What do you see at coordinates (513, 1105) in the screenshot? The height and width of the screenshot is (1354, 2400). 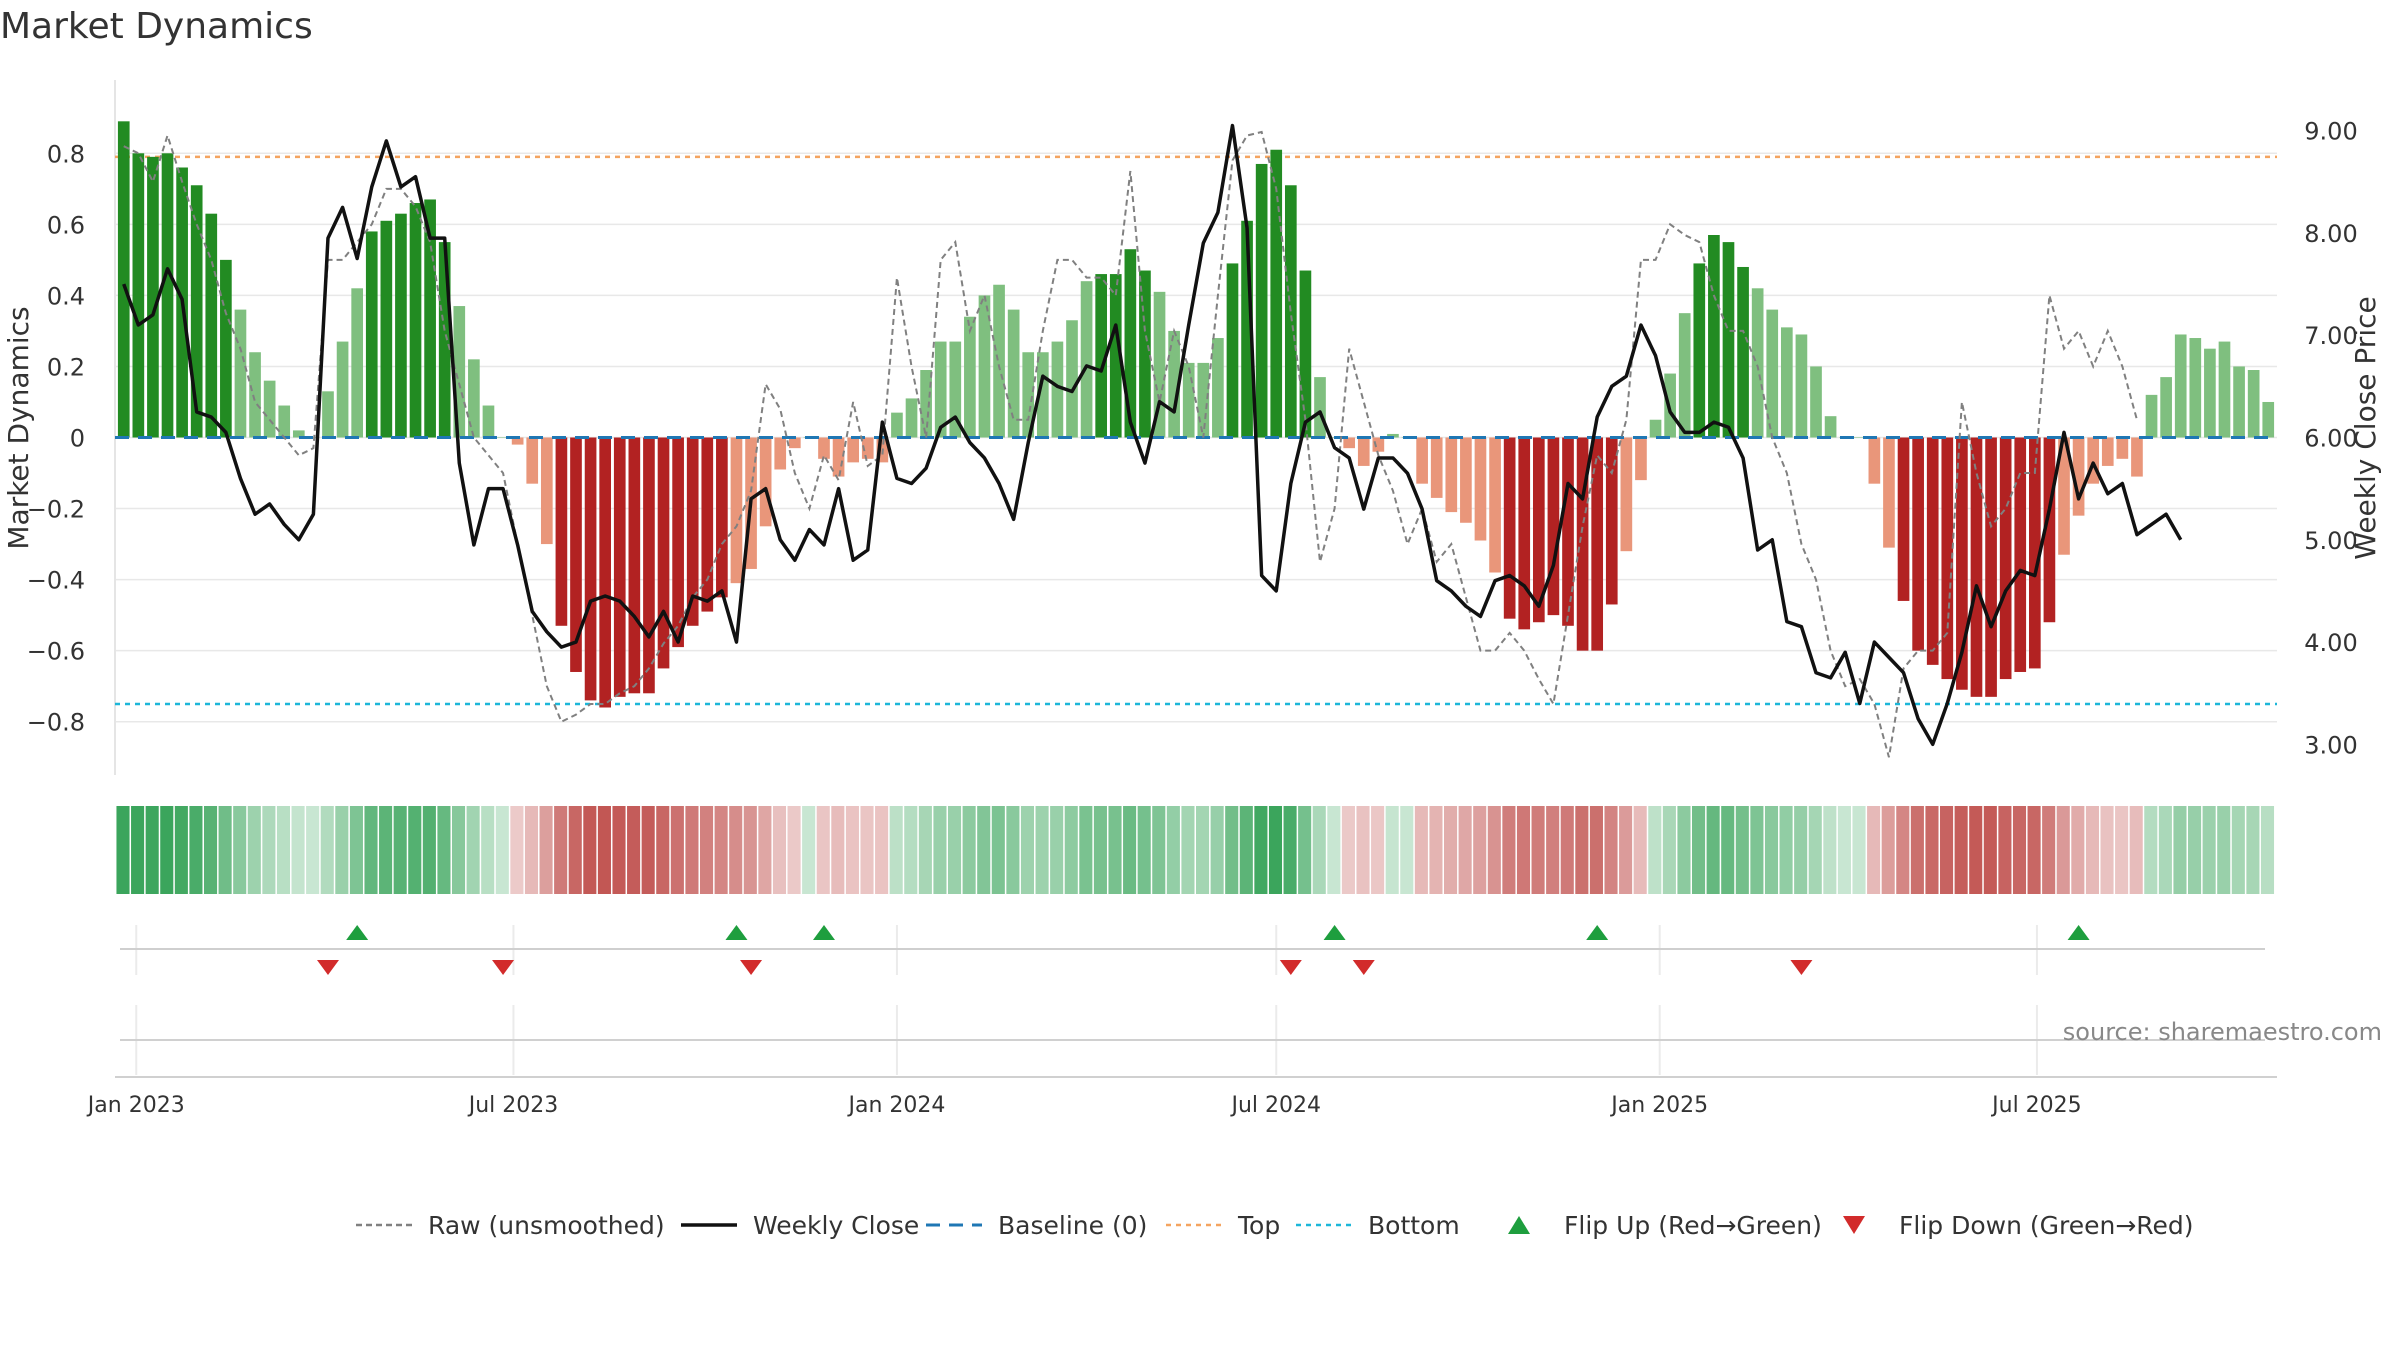 I see `x-tick-label: Jul 2023` at bounding box center [513, 1105].